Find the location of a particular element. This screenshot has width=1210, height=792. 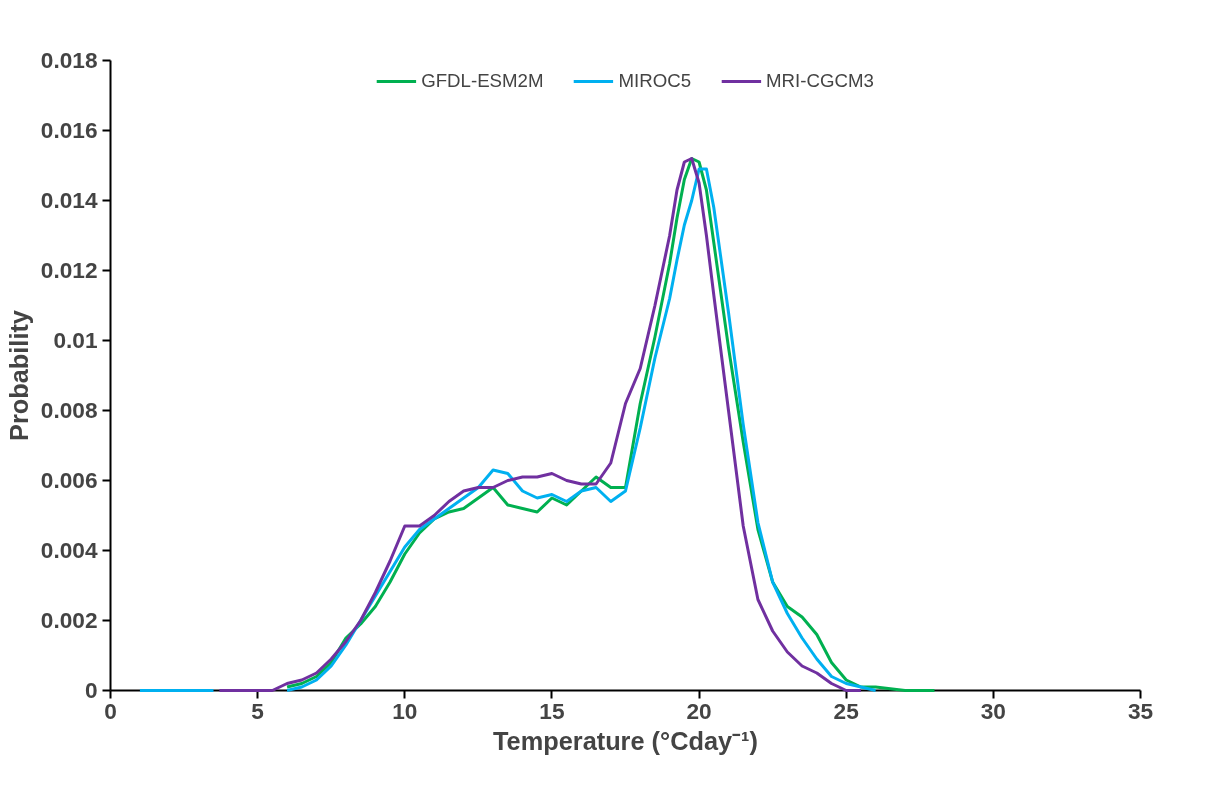

y-axis-title: Probability is located at coordinates (18, 375).